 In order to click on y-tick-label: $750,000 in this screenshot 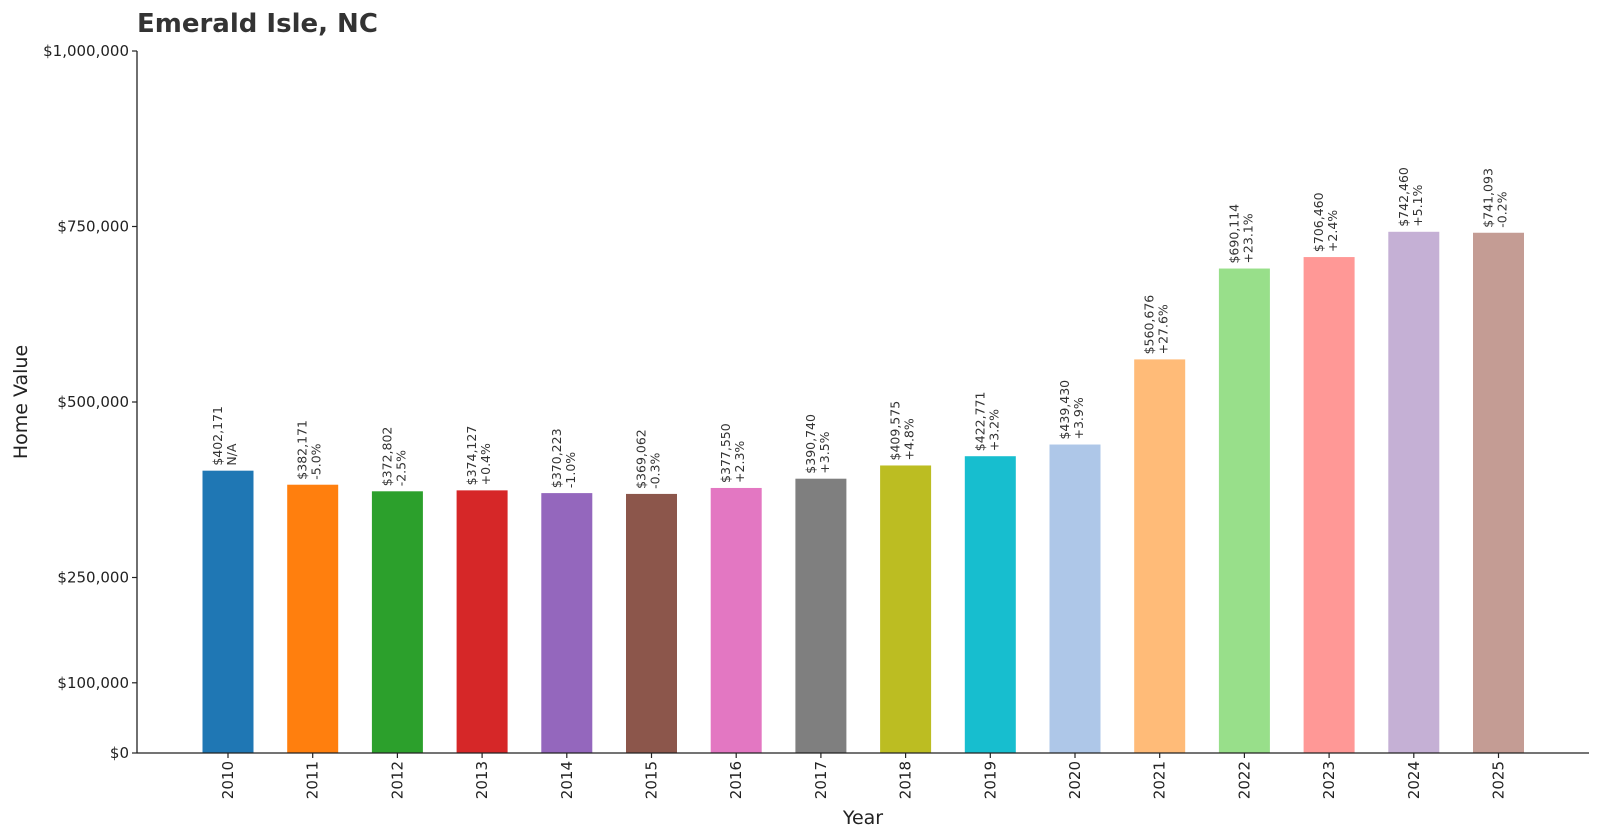, I will do `click(93, 227)`.